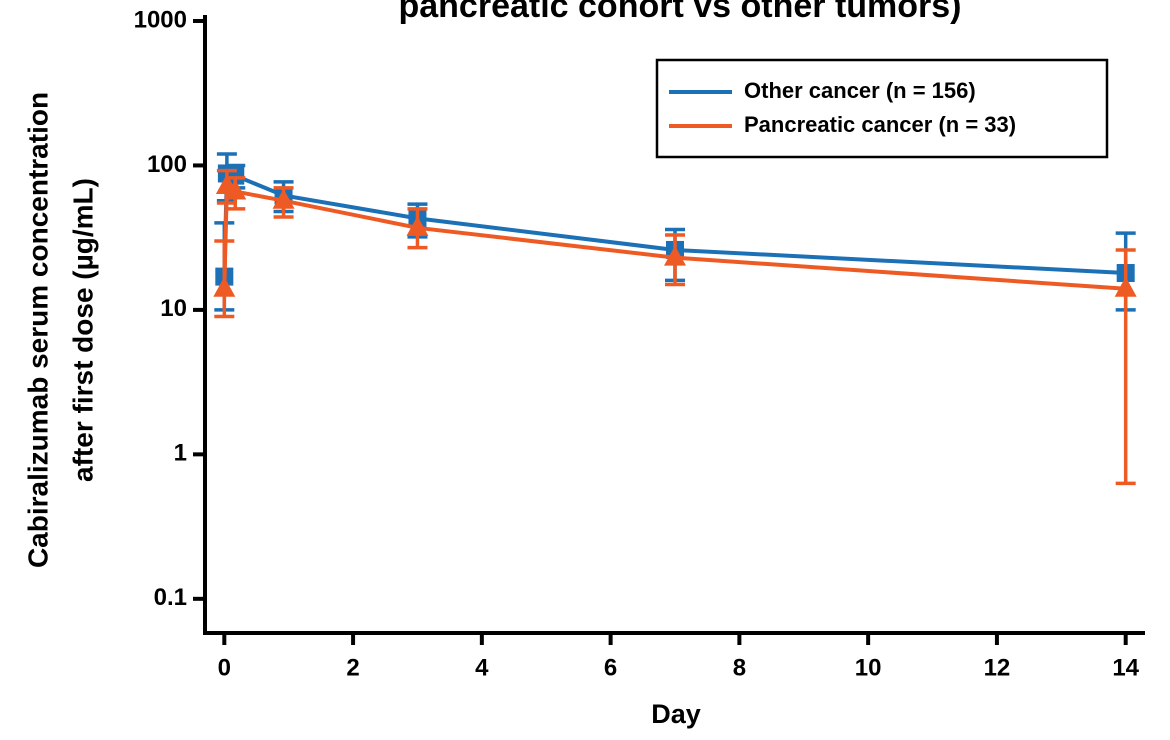 The width and height of the screenshot is (1170, 740). I want to click on y-tick-label: 1000, so click(160, 19).